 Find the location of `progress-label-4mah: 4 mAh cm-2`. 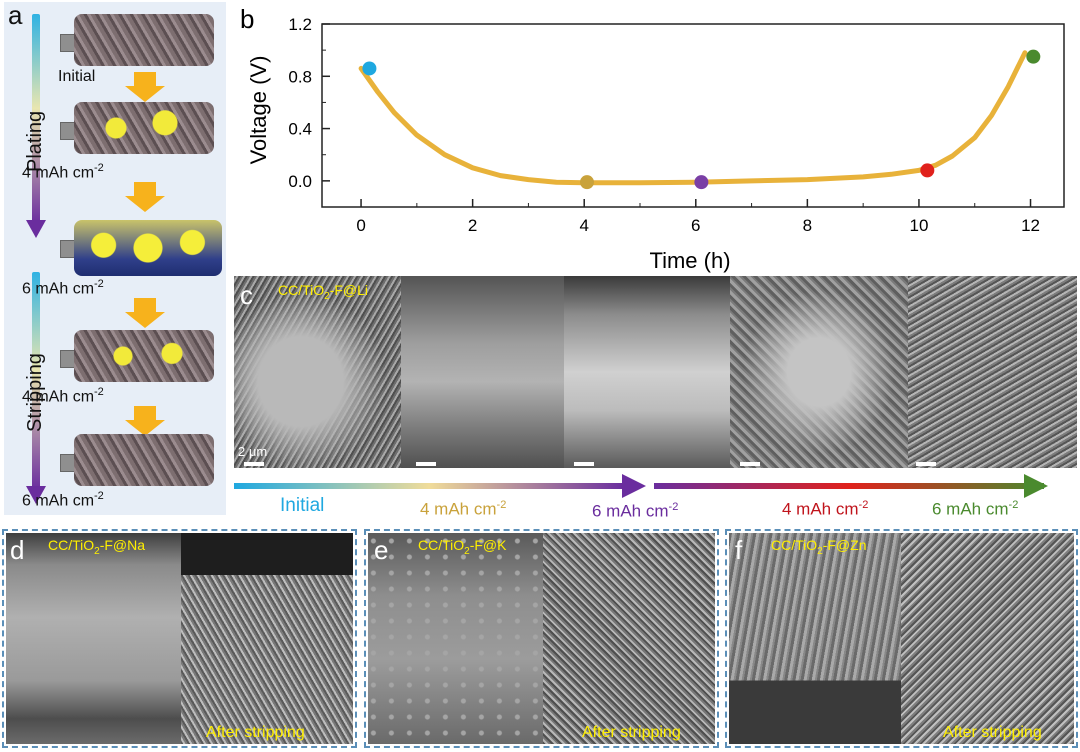

progress-label-4mah: 4 mAh cm-2 is located at coordinates (463, 509).